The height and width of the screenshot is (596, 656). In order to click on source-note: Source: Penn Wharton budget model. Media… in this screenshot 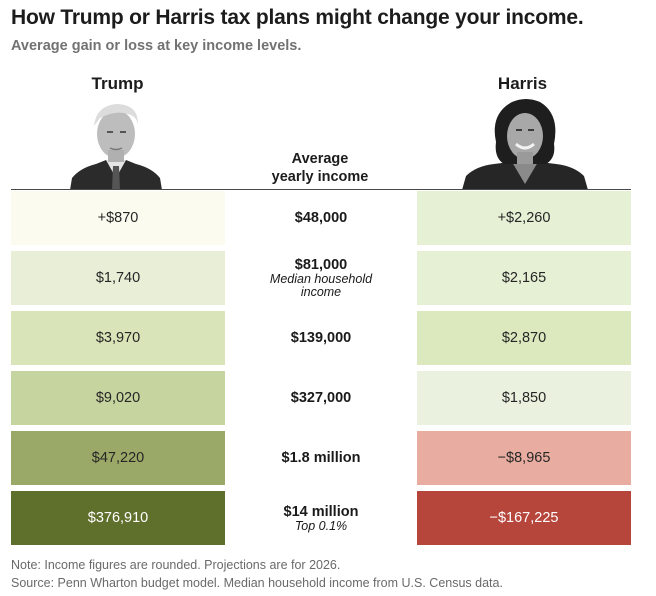, I will do `click(257, 583)`.